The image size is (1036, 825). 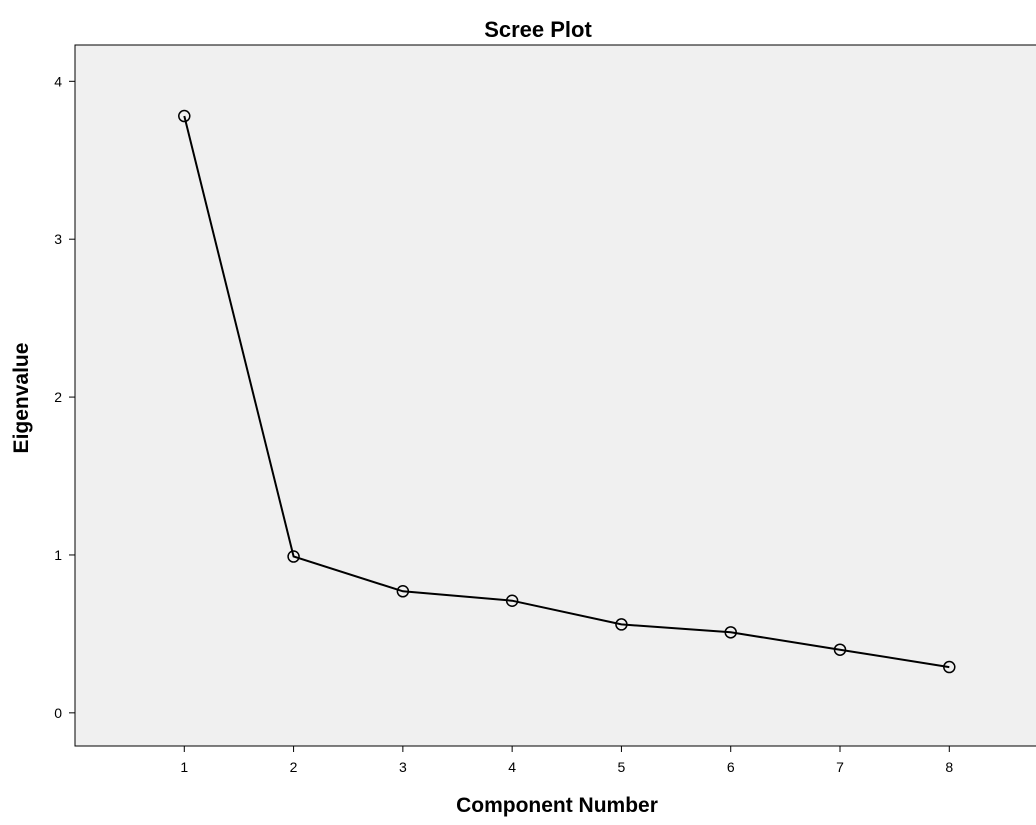 What do you see at coordinates (58, 713) in the screenshot?
I see `y-tick-label: 0` at bounding box center [58, 713].